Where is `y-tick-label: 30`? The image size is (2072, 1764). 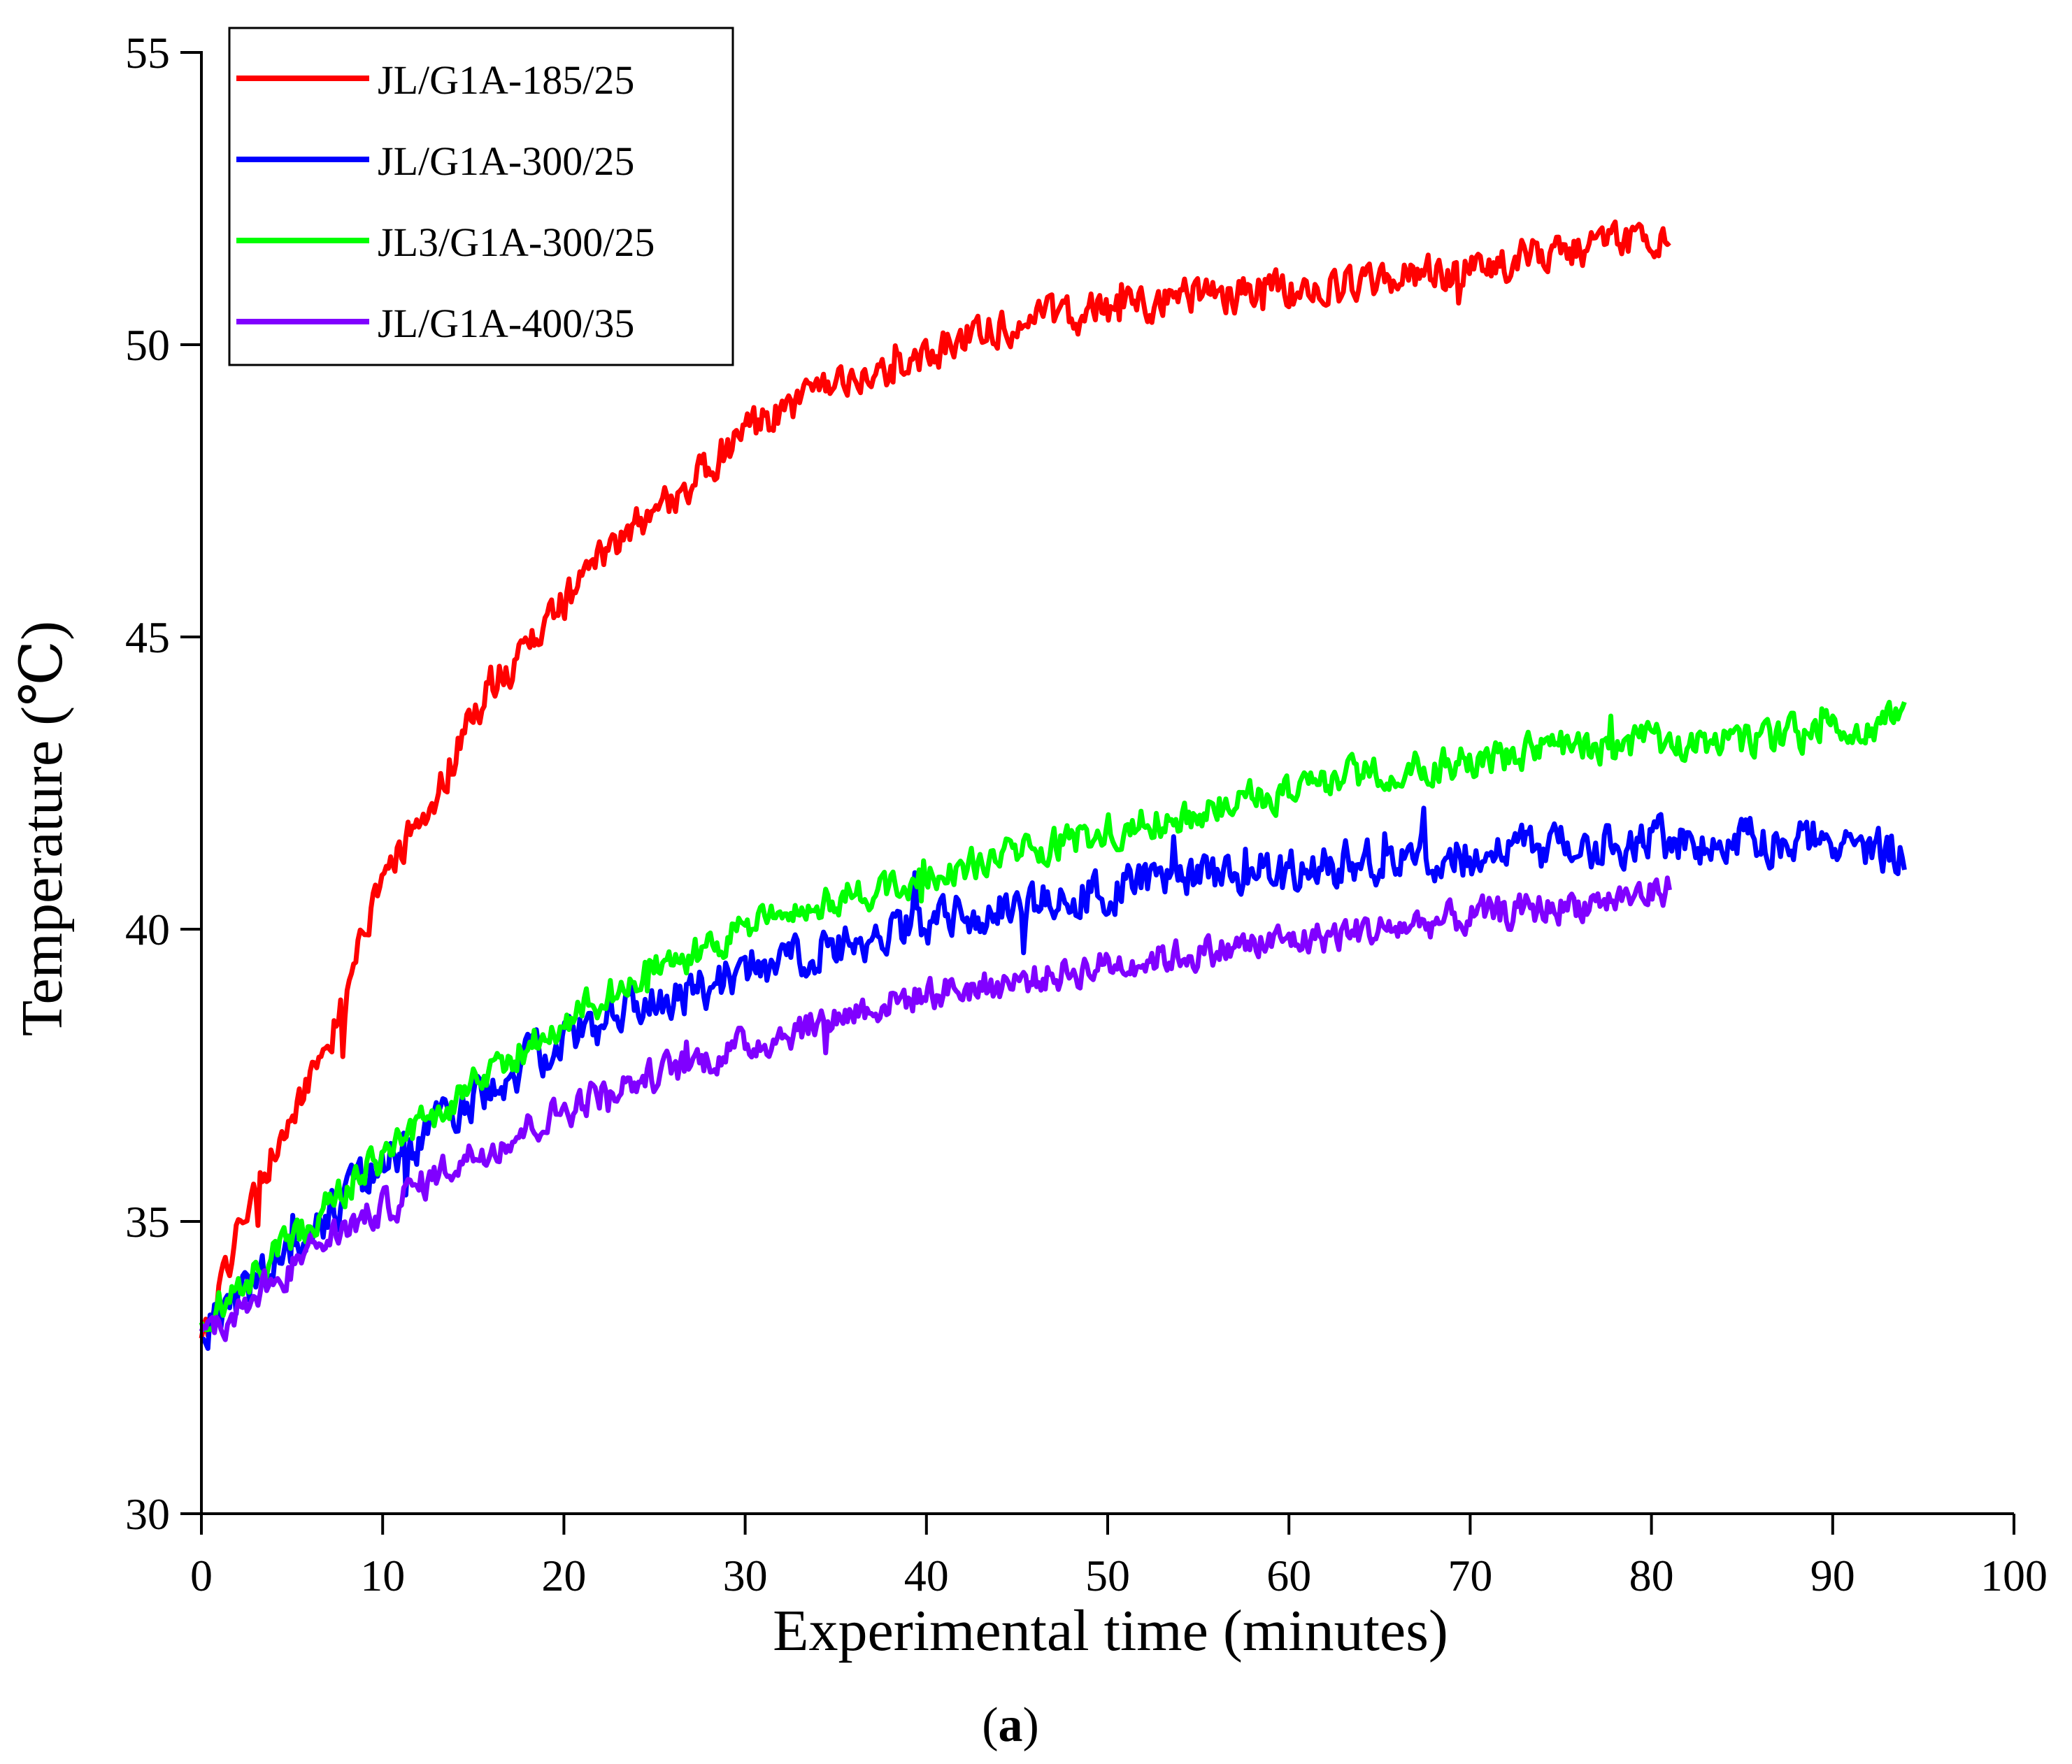 y-tick-label: 30 is located at coordinates (147, 1514).